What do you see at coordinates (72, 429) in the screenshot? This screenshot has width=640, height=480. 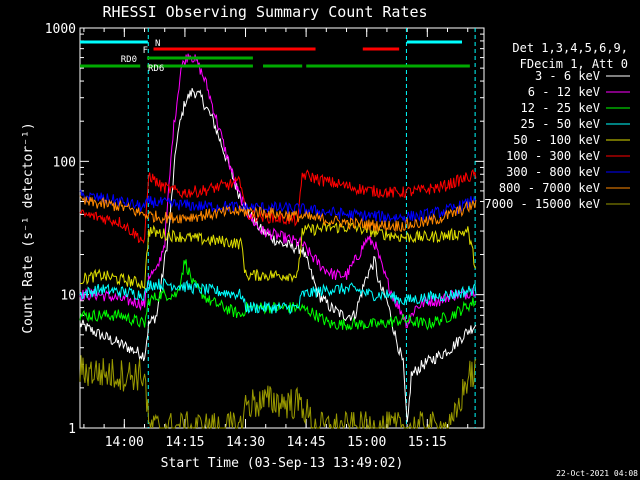 I see `y-tick-label: 1` at bounding box center [72, 429].